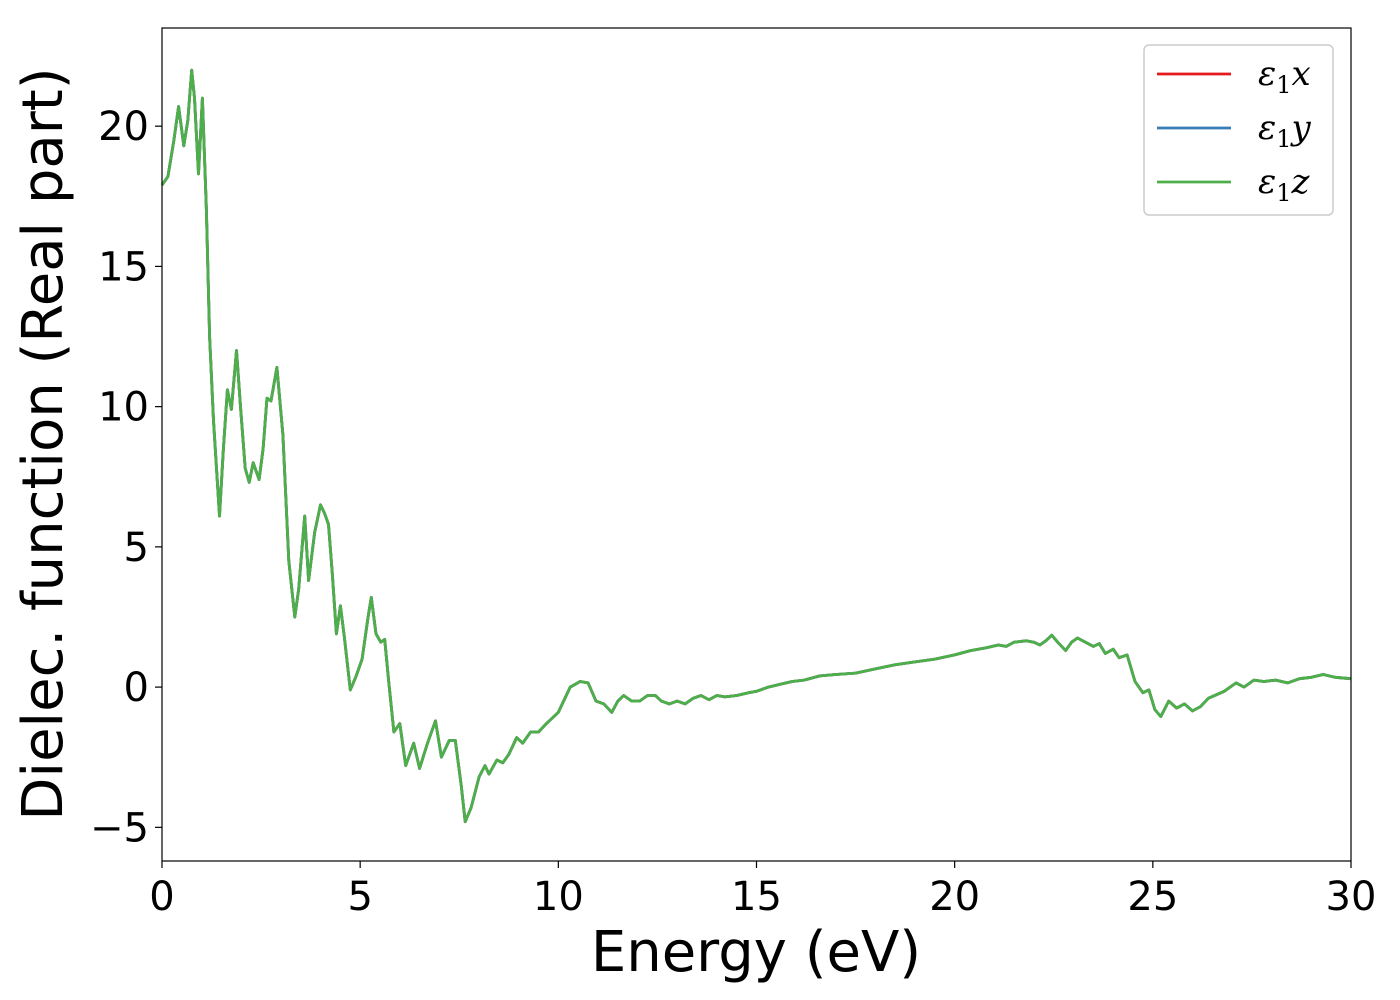 This screenshot has height=1000, width=1400. Describe the element at coordinates (123, 267) in the screenshot. I see `y-tick-label: 15` at that location.